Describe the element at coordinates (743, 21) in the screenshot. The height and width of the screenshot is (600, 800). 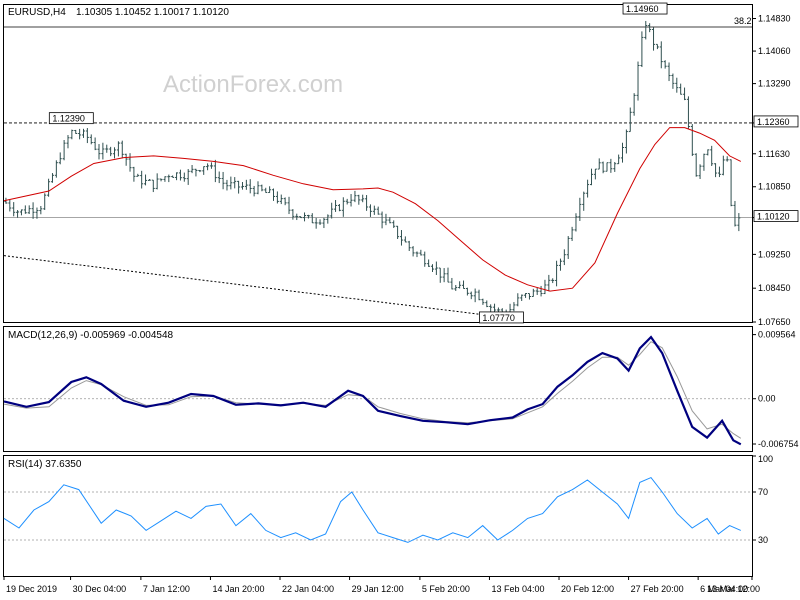
I see `fib-382-label: 38.2` at that location.